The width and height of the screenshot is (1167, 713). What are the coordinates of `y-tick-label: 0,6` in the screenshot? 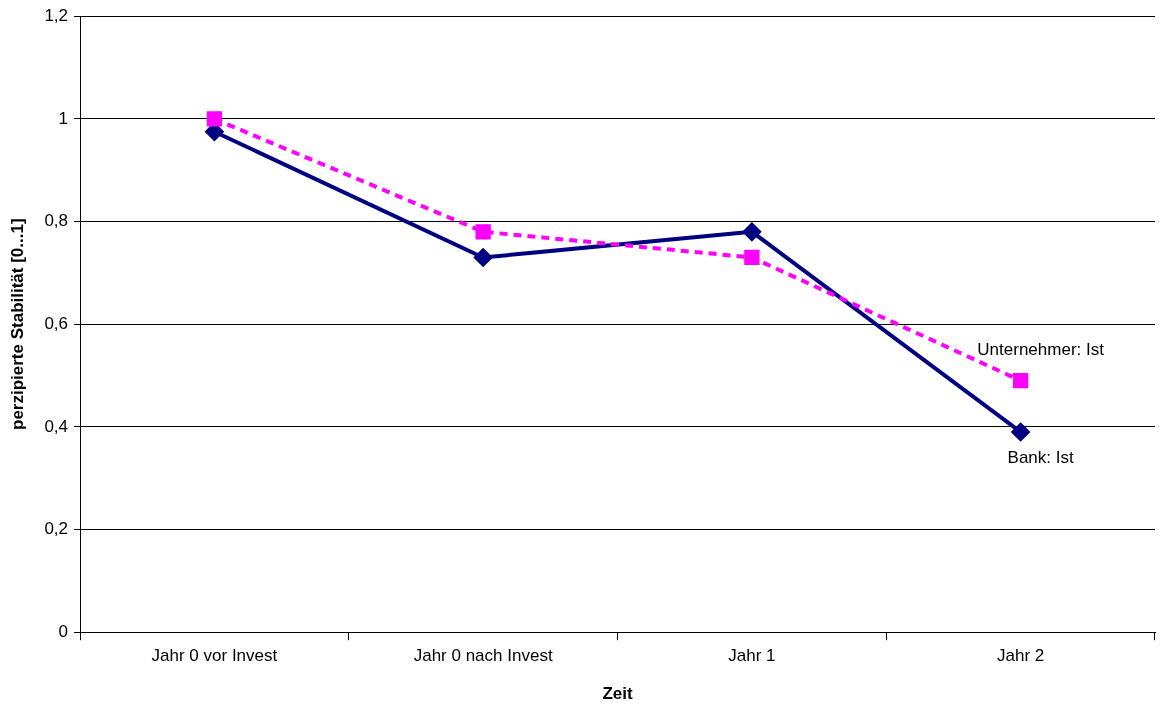 It's located at (56, 323).